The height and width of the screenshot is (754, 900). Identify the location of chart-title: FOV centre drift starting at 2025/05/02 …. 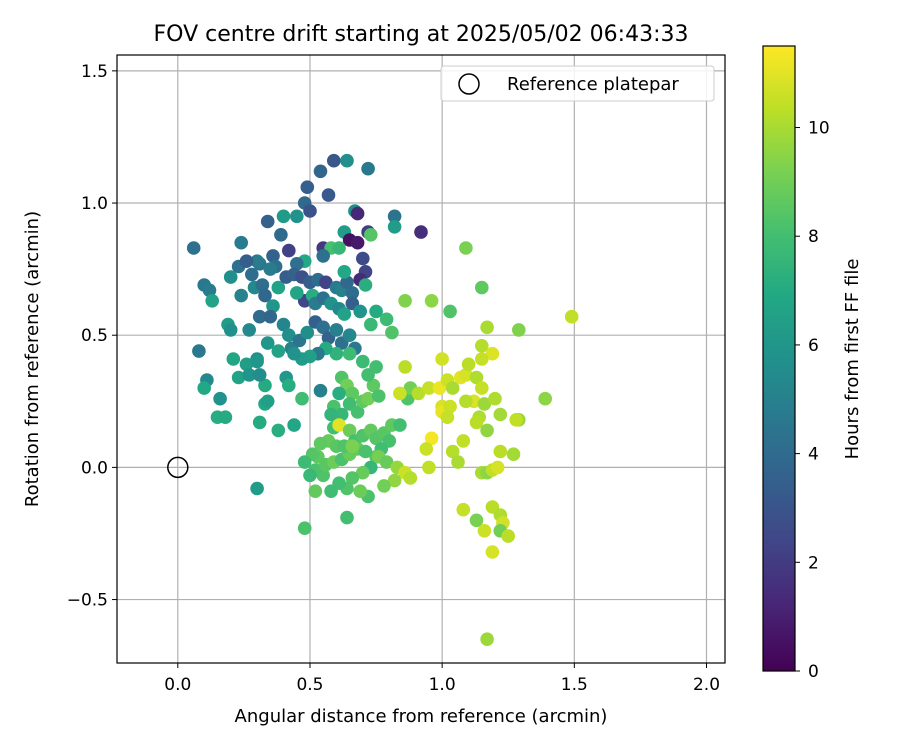
(421, 34).